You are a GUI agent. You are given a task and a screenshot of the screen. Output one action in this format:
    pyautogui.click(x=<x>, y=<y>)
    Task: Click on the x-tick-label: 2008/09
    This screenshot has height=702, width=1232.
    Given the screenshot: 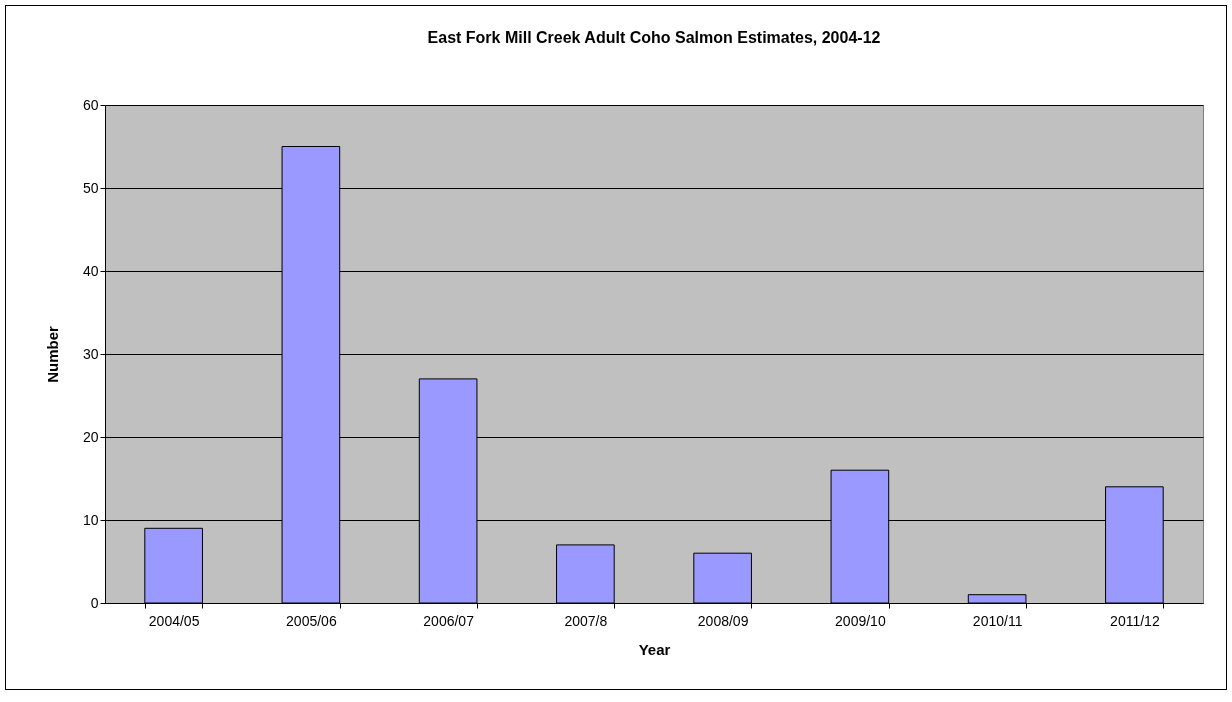 What is the action you would take?
    pyautogui.click(x=723, y=620)
    